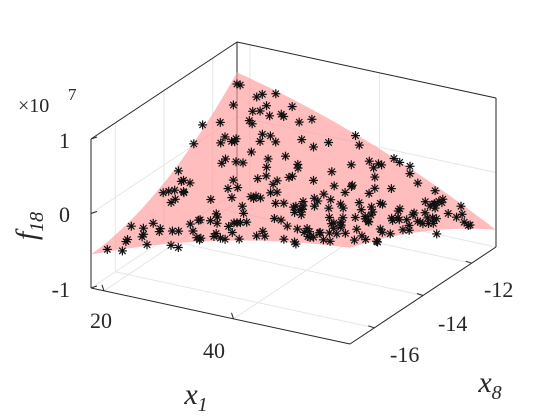  What do you see at coordinates (245, 300) in the screenshot?
I see `grid-line` at bounding box center [245, 300].